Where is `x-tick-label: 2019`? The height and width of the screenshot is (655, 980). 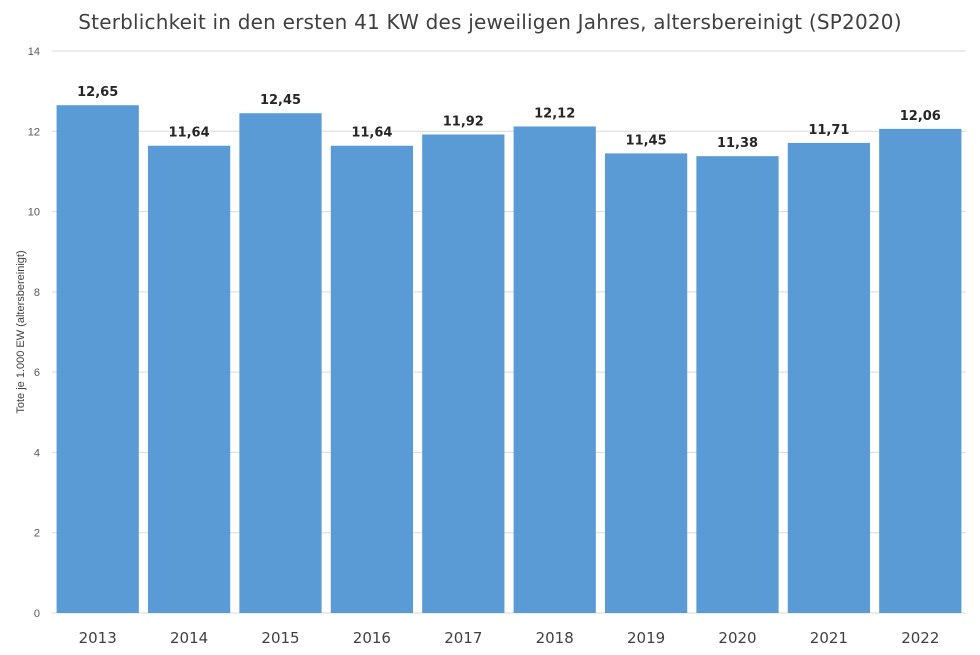 x-tick-label: 2019 is located at coordinates (646, 638).